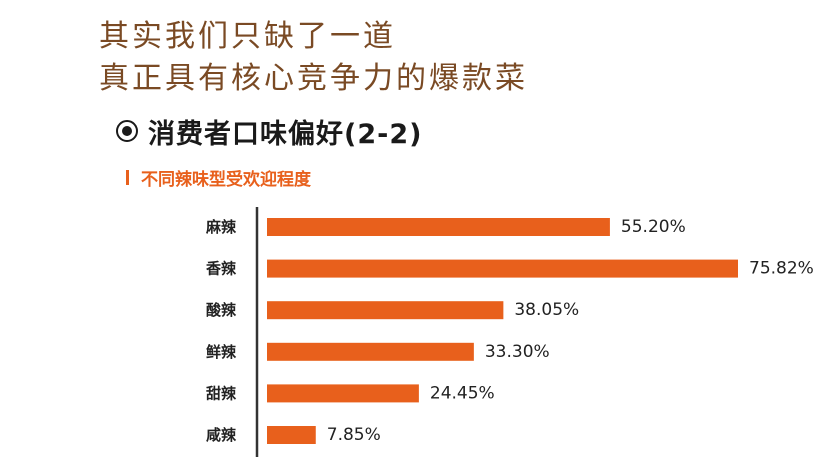 This screenshot has height=457, width=831. Describe the element at coordinates (221, 227) in the screenshot. I see `category-label: 麻辣` at that location.